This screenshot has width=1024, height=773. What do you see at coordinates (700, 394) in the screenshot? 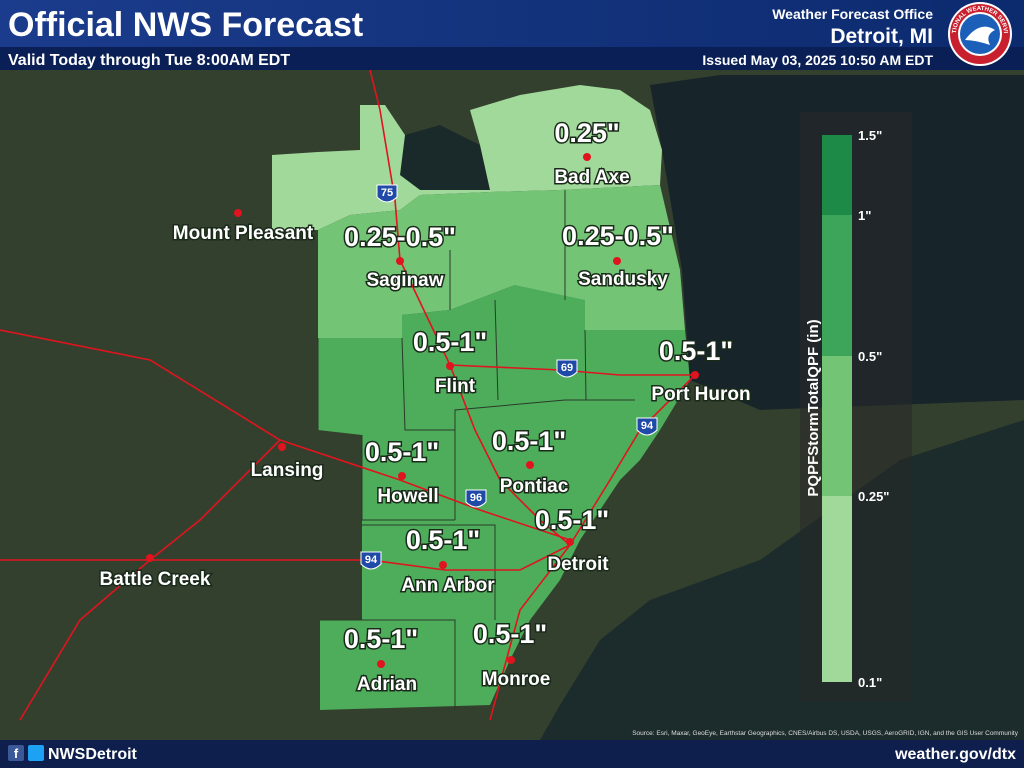
I see `city-label: Port Huron` at bounding box center [700, 394].